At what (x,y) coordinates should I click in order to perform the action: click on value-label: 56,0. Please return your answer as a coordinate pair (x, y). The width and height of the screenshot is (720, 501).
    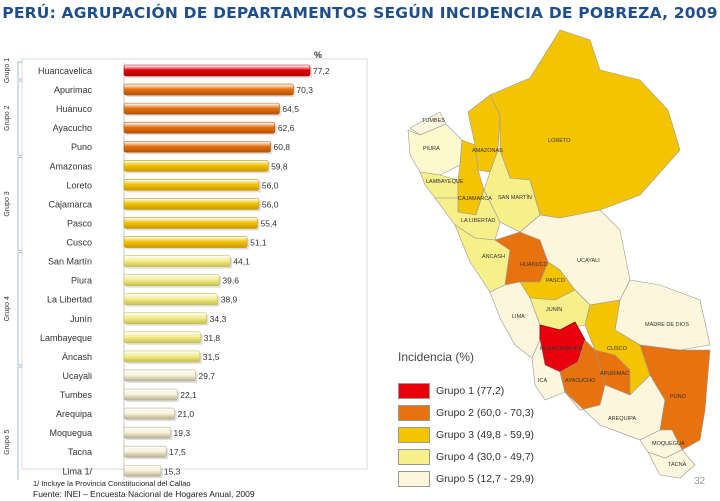
    Looking at the image, I should click on (270, 204).